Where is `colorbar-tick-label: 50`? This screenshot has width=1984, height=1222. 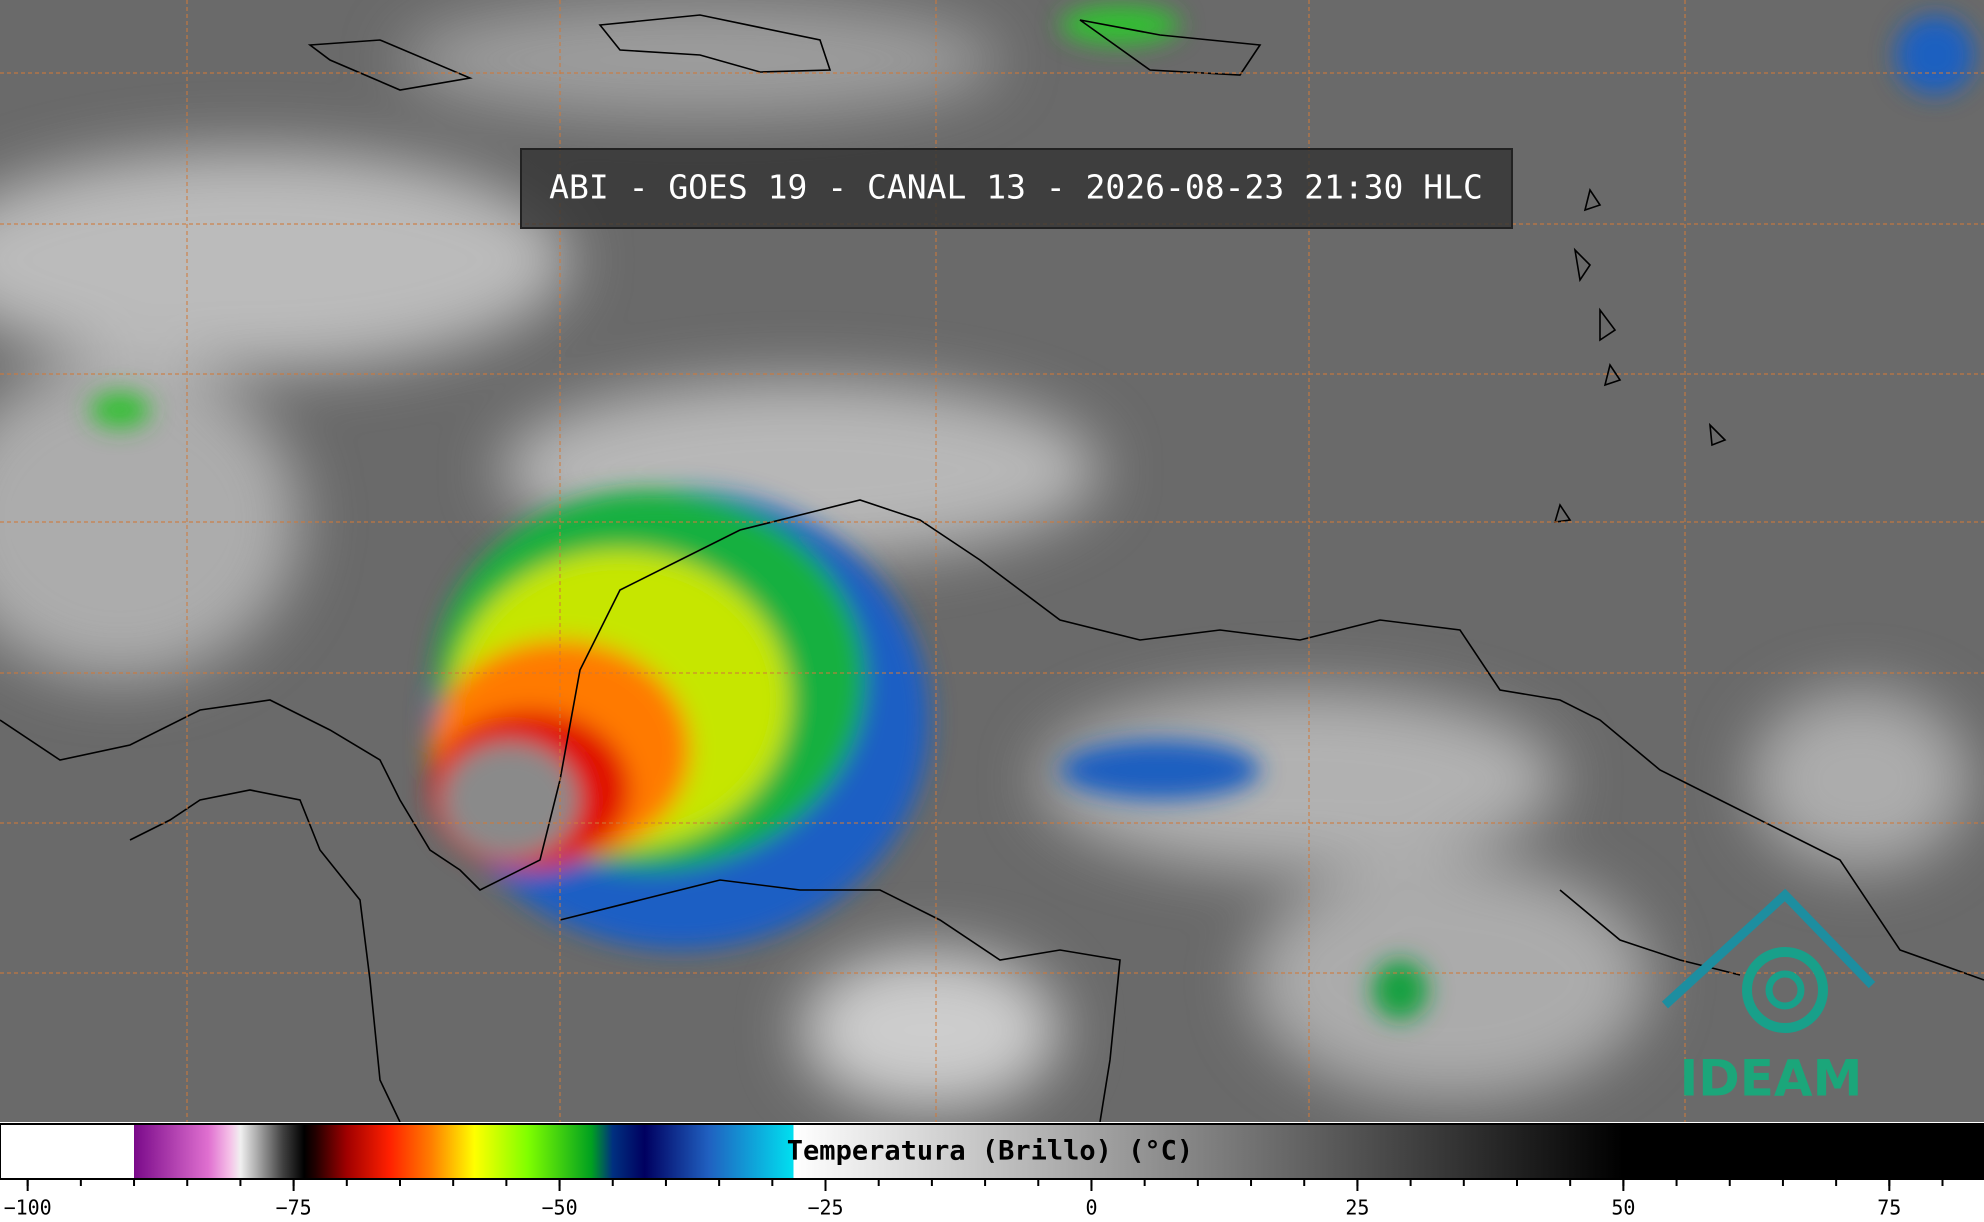 colorbar-tick-label: 50 is located at coordinates (1623, 1208).